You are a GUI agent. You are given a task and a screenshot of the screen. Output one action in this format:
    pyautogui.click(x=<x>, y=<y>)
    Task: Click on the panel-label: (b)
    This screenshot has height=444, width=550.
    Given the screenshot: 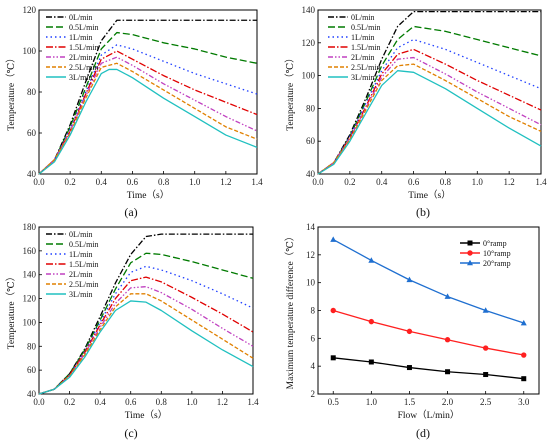 What is the action you would take?
    pyautogui.click(x=423, y=212)
    